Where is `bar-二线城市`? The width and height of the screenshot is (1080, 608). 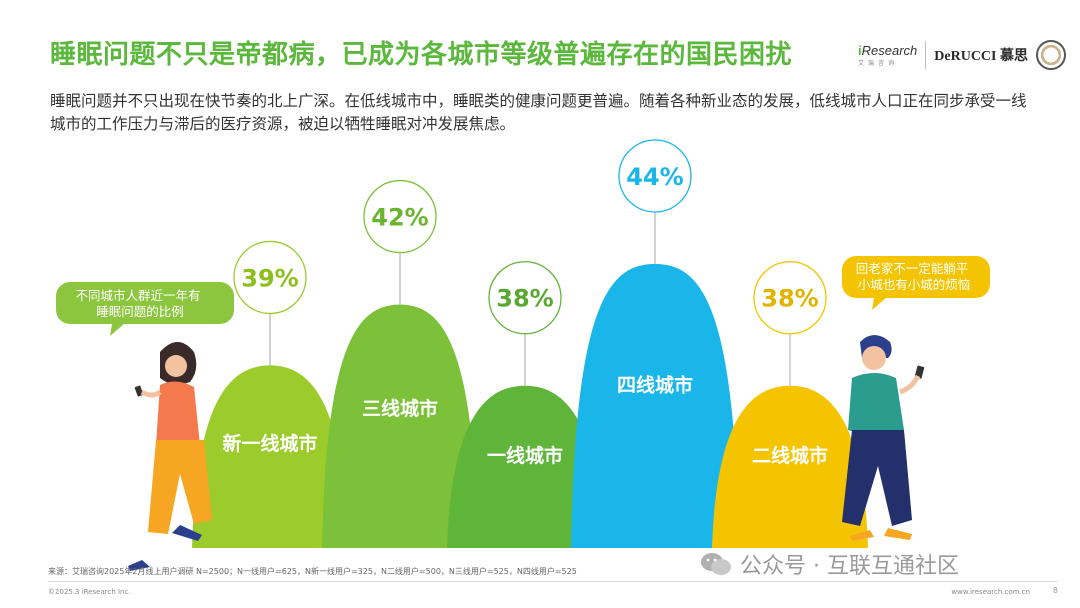
bar-二线城市 is located at coordinates (790, 466).